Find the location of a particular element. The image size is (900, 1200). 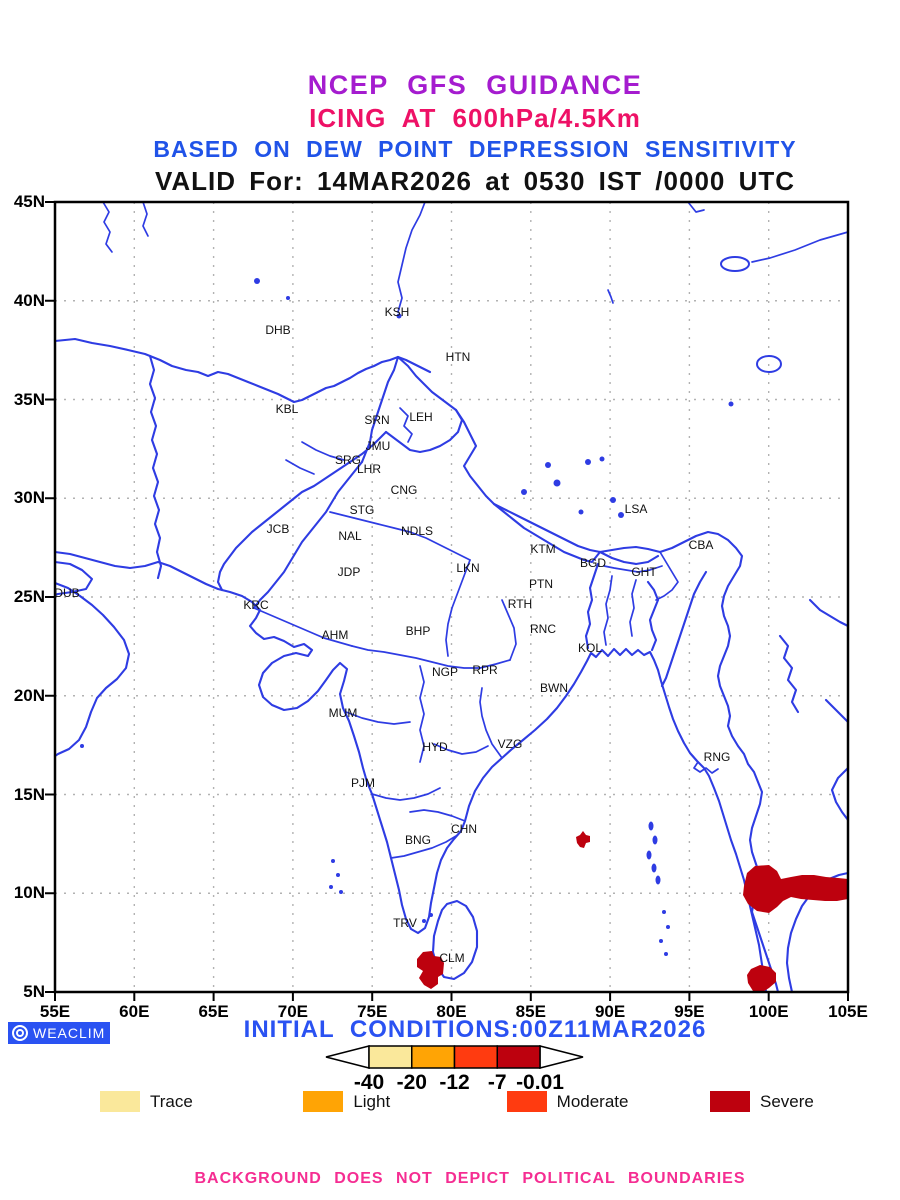

lon-tick-label: 85E is located at coordinates (530, 1011).